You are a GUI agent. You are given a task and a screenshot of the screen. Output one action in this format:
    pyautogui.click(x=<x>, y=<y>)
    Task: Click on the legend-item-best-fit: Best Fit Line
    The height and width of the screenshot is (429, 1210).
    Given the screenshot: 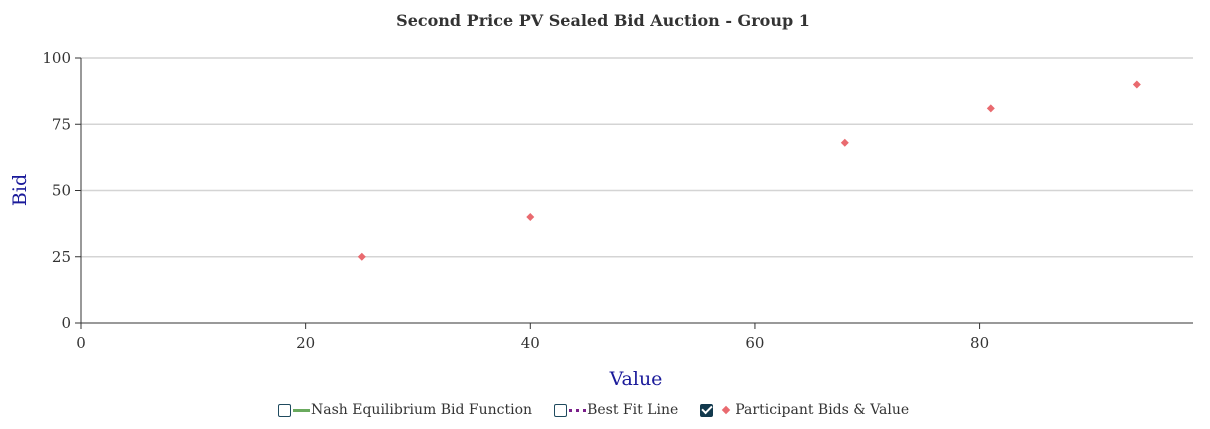 What is the action you would take?
    pyautogui.click(x=616, y=410)
    